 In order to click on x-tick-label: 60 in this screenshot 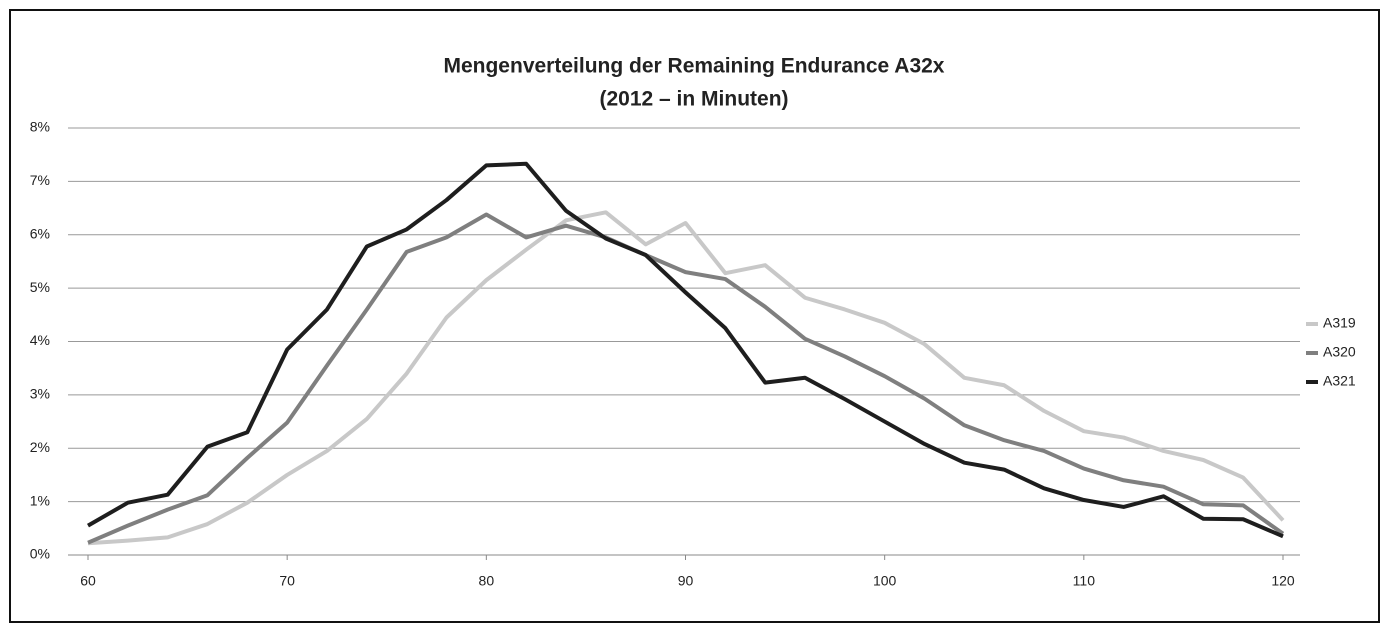, I will do `click(88, 581)`.